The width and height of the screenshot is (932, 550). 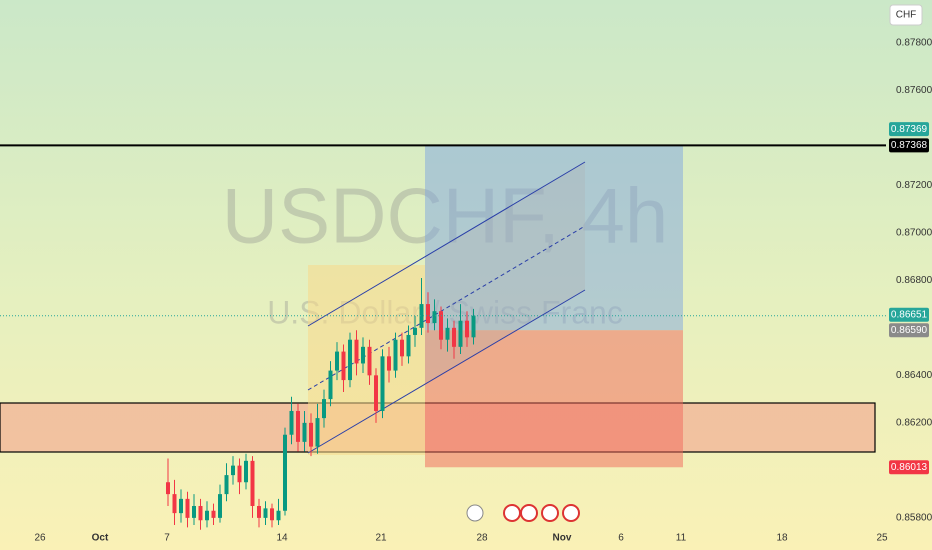 I want to click on price-label: 0.86651, so click(x=909, y=314).